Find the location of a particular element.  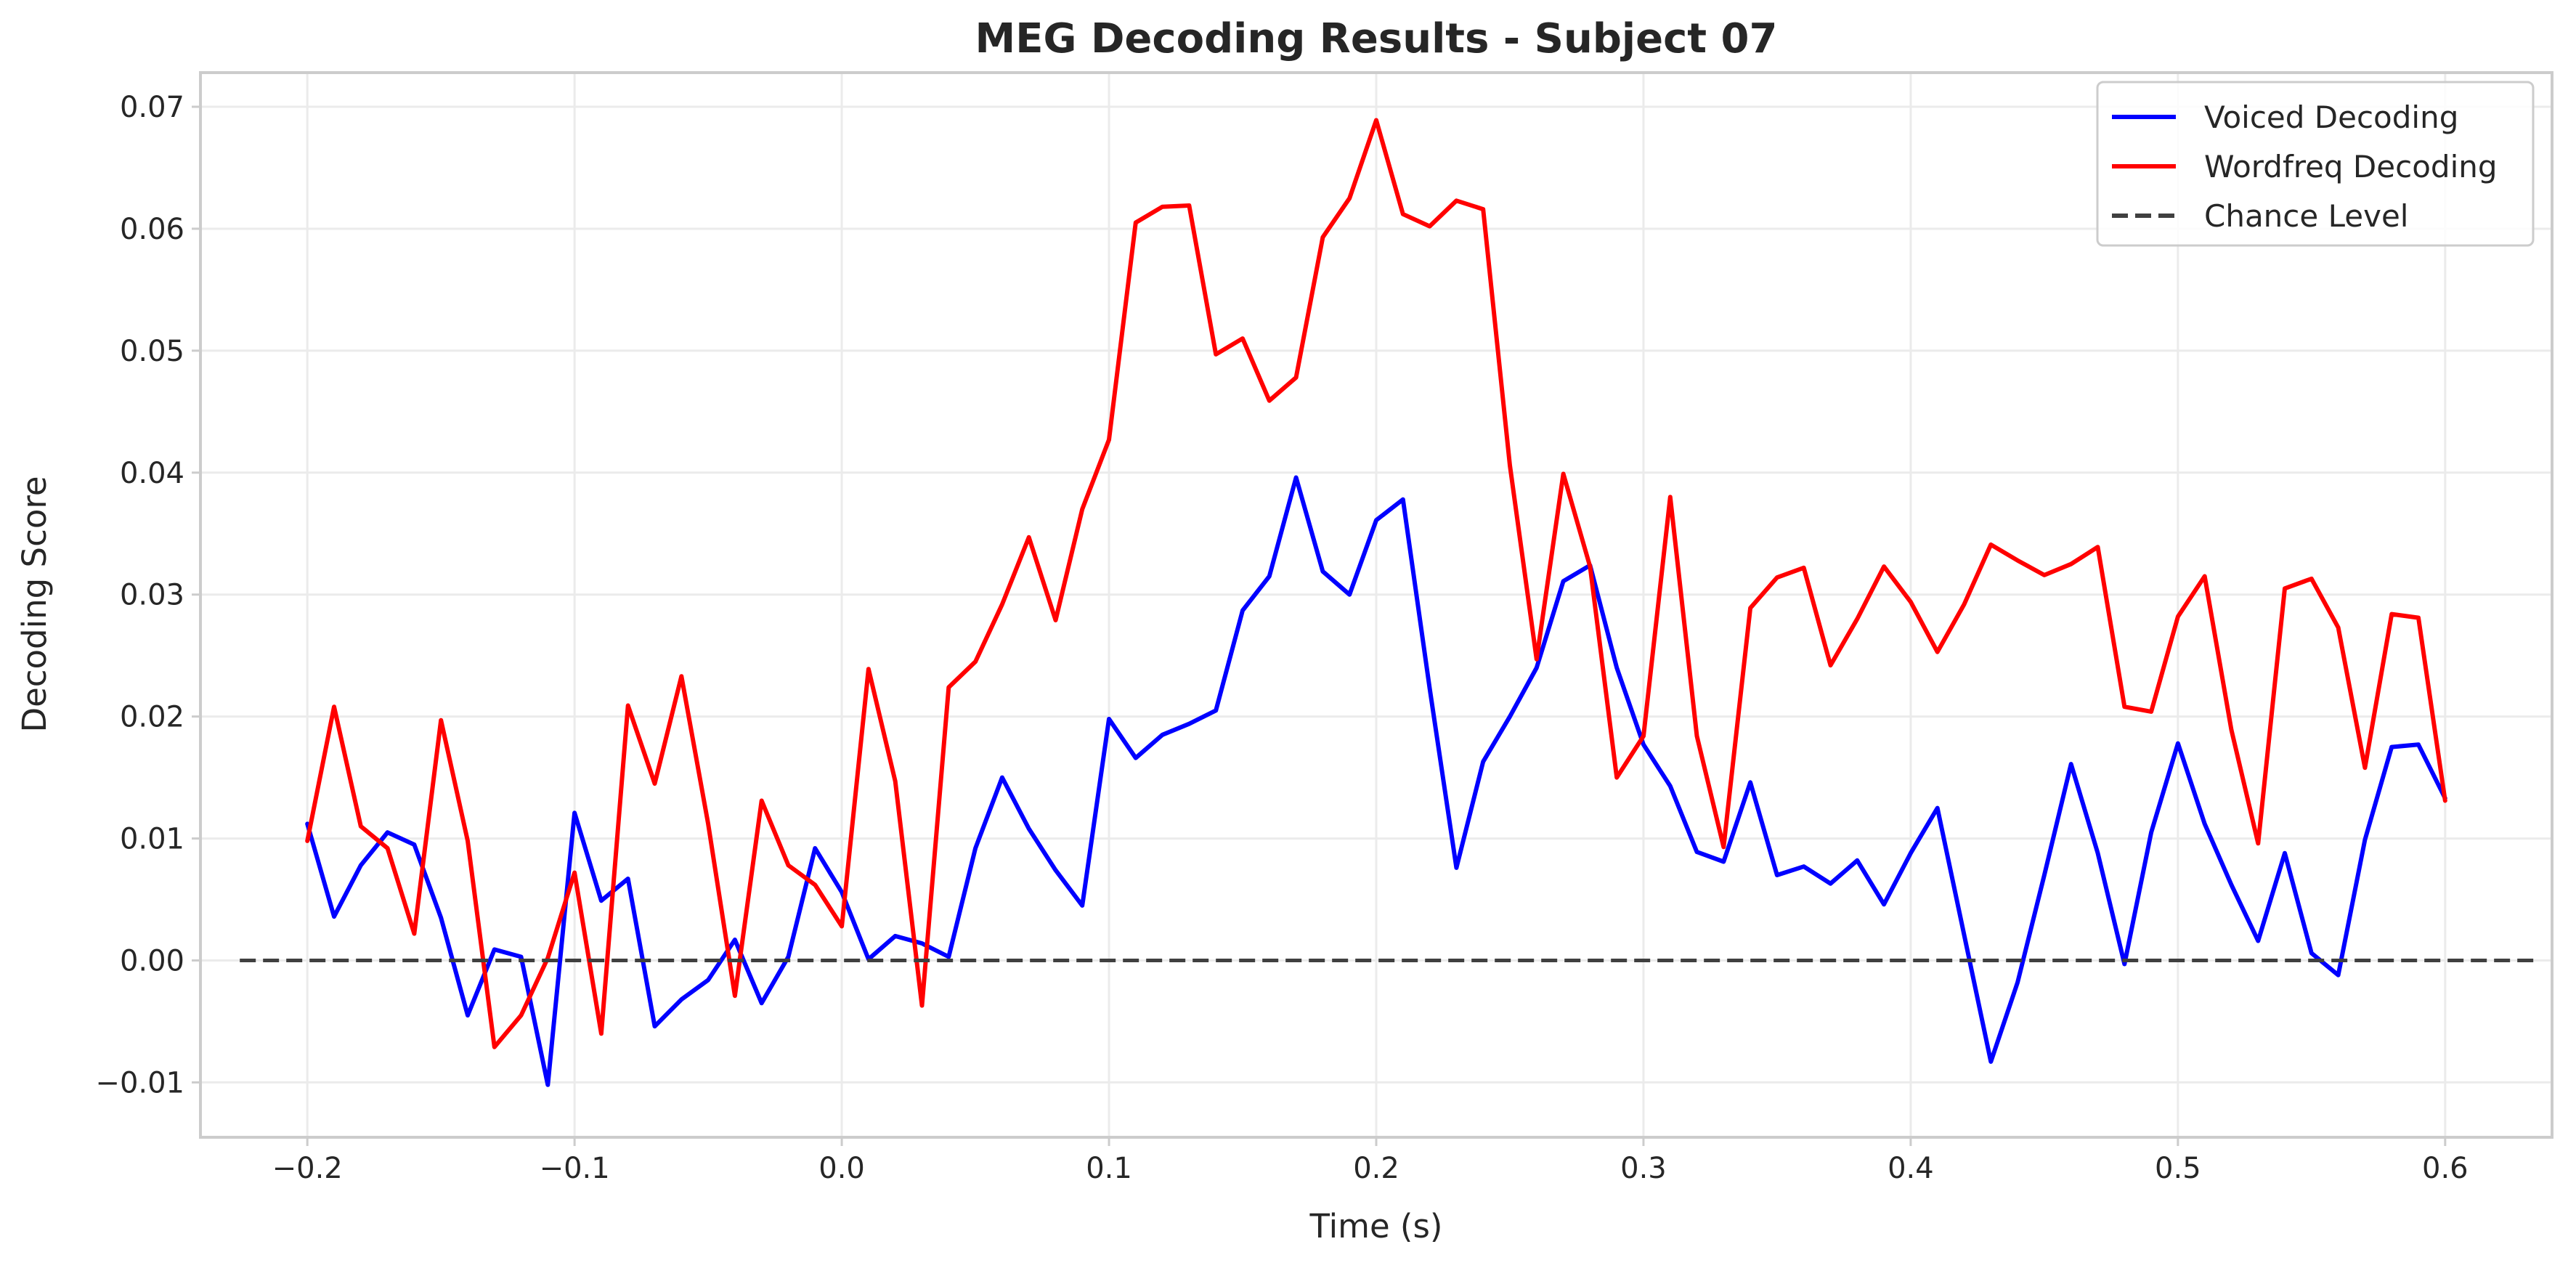

x-tick-label: 0.1 is located at coordinates (1109, 1168).